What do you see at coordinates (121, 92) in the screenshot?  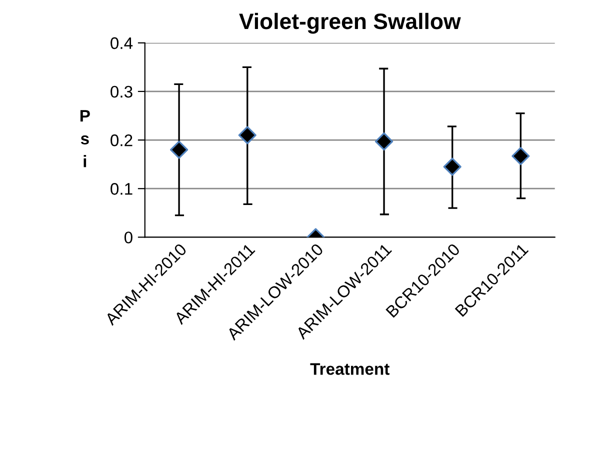 I see `y-tick-label: 0.3` at bounding box center [121, 92].